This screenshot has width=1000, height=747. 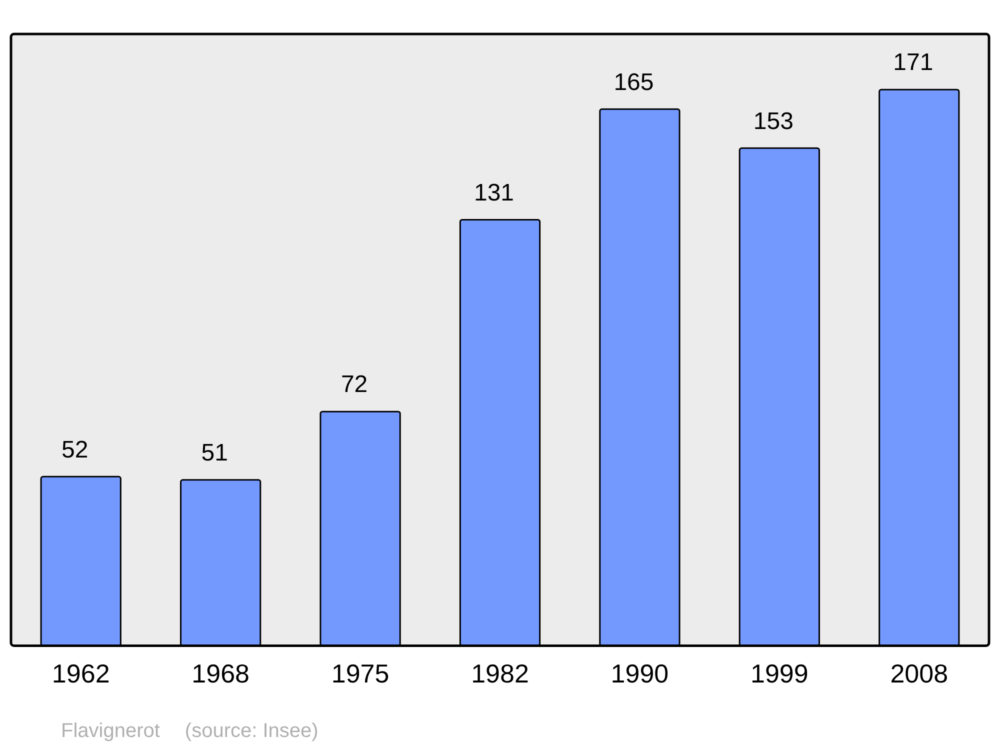 I want to click on text: Flavignerot, so click(x=110, y=731).